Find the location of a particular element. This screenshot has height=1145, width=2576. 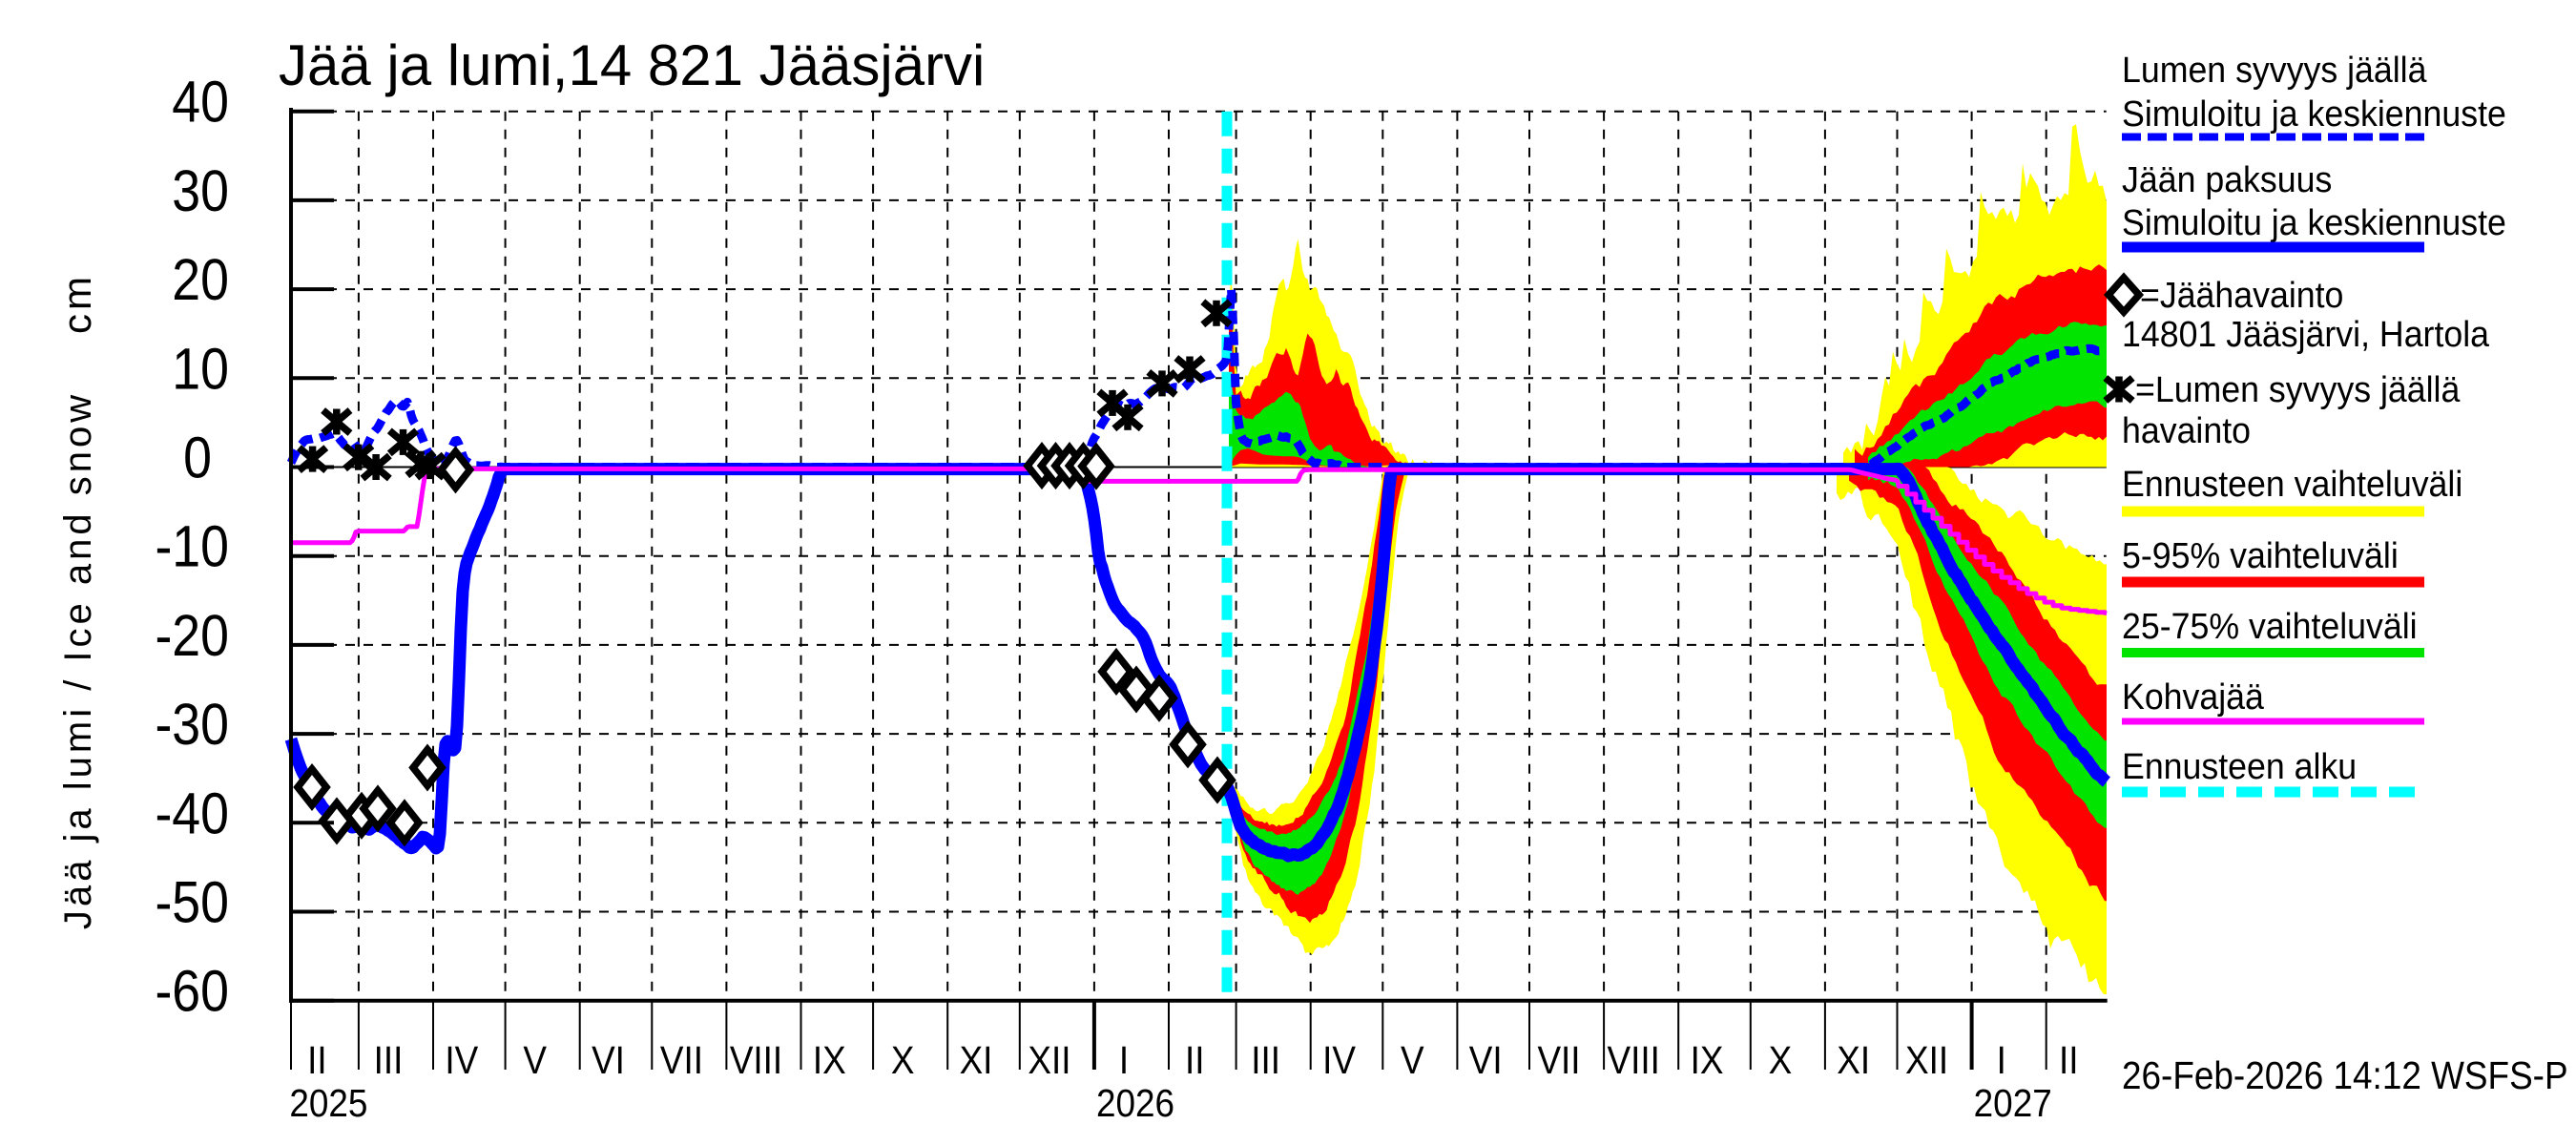

svg-text: 2025 is located at coordinates (328, 1103).